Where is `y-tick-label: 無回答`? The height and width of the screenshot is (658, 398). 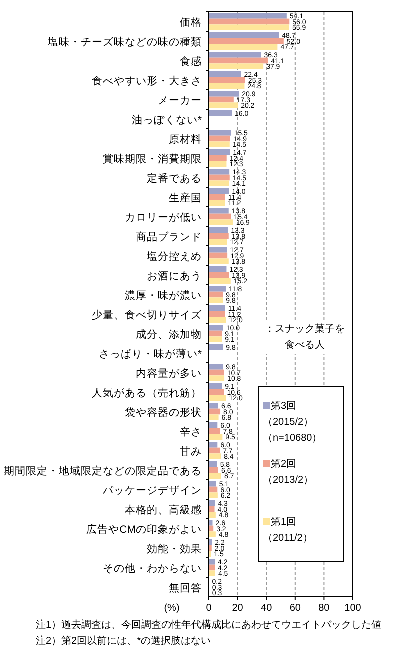
y-tick-label: 無回答 is located at coordinates (185, 588).